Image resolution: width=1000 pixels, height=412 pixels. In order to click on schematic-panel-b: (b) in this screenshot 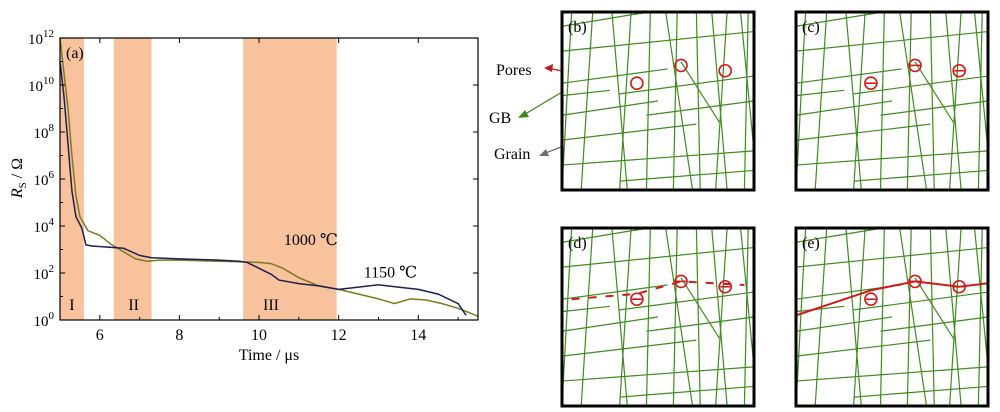, I will do `click(658, 101)`.